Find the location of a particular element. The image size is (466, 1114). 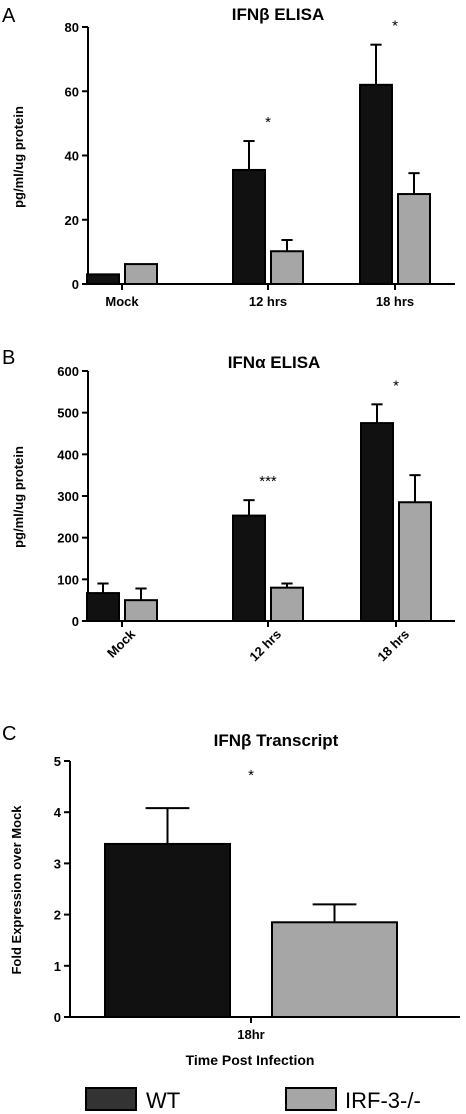

legend-label-wt: WT is located at coordinates (163, 1100).